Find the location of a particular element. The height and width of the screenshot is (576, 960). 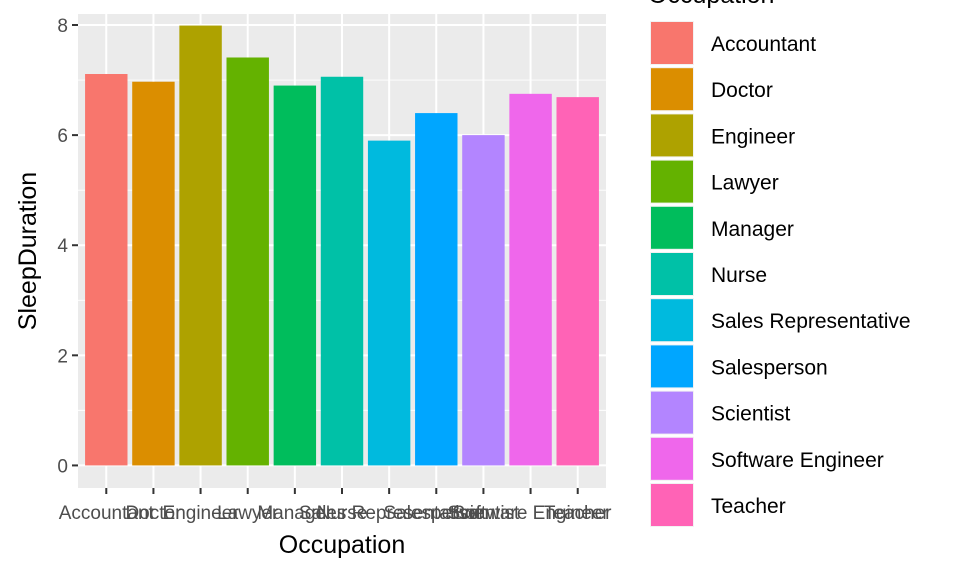

y-tick-label: 0 is located at coordinates (62, 466).